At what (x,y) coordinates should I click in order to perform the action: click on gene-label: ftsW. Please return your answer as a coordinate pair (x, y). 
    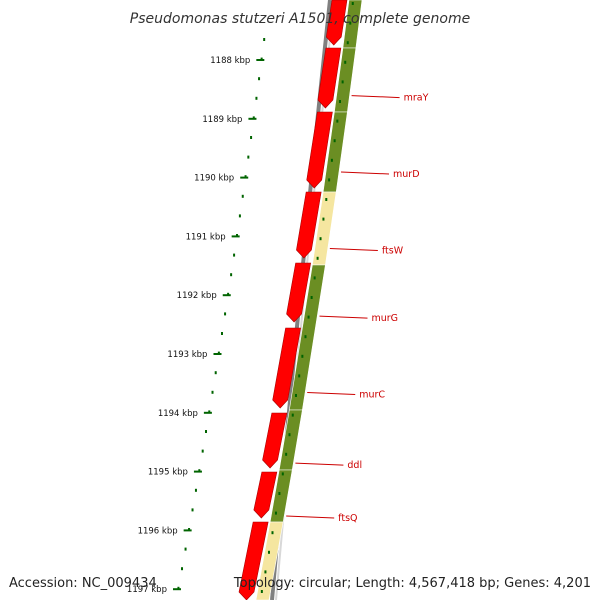
    Looking at the image, I should click on (393, 250).